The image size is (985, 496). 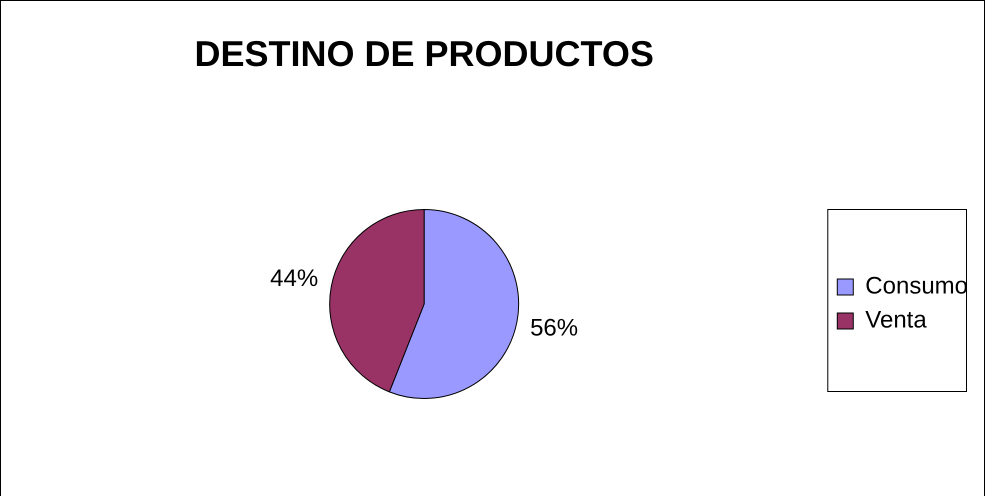 I want to click on data-label: 44%, so click(x=294, y=278).